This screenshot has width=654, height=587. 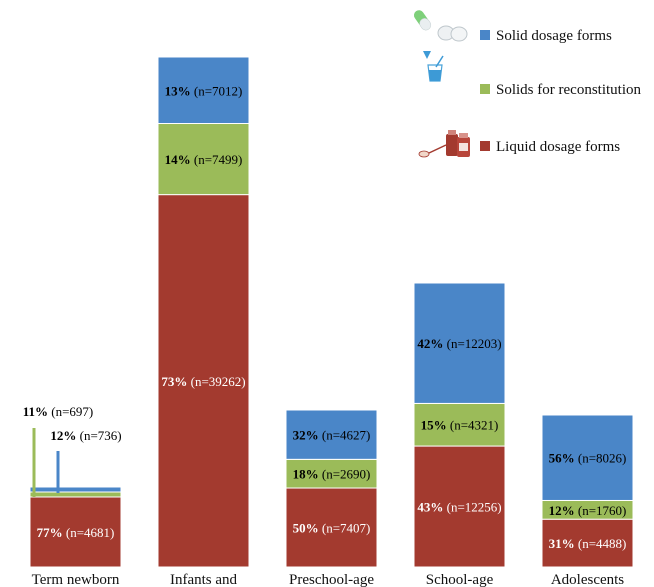 I want to click on label-percent: 56%, so click(x=563, y=458).